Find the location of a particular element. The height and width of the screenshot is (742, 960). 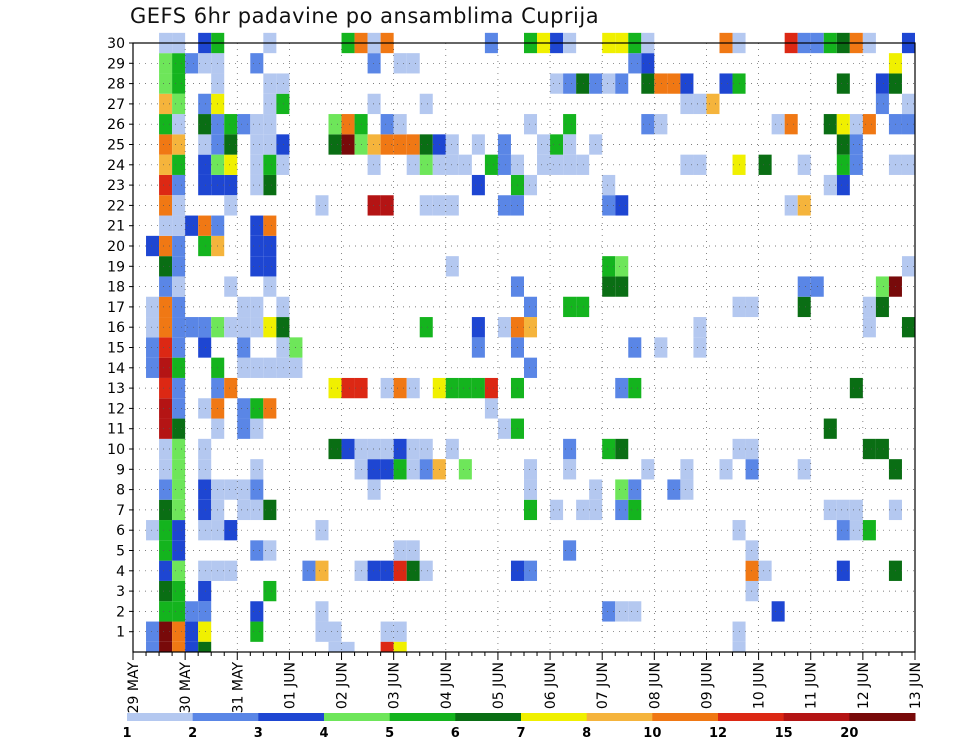

y-tick-label: 13 is located at coordinates (116, 389).